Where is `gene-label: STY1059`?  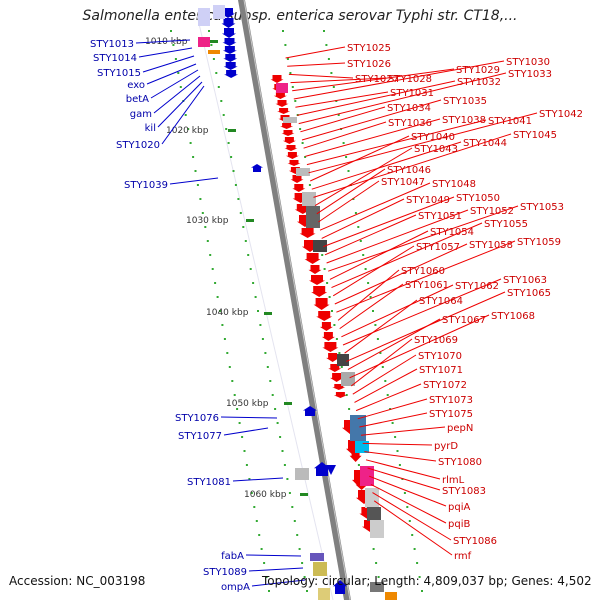 gene-label: STY1059 is located at coordinates (539, 242).